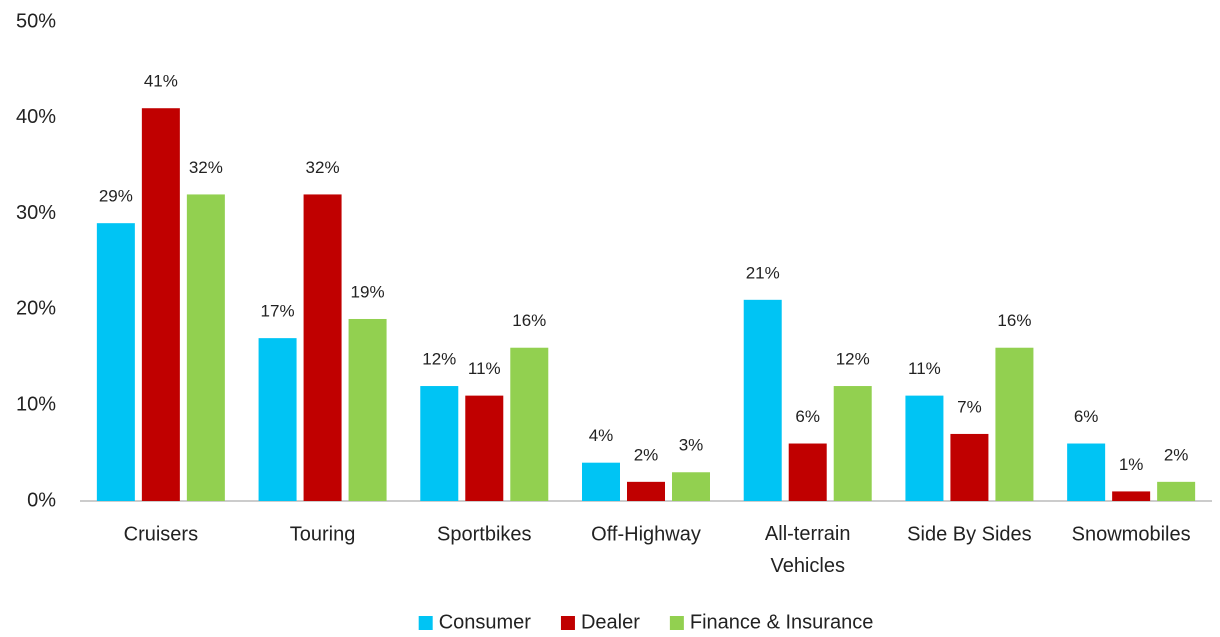 Image resolution: width=1220 pixels, height=637 pixels. Describe the element at coordinates (161, 534) in the screenshot. I see `x-tick-label: Cruisers` at that location.